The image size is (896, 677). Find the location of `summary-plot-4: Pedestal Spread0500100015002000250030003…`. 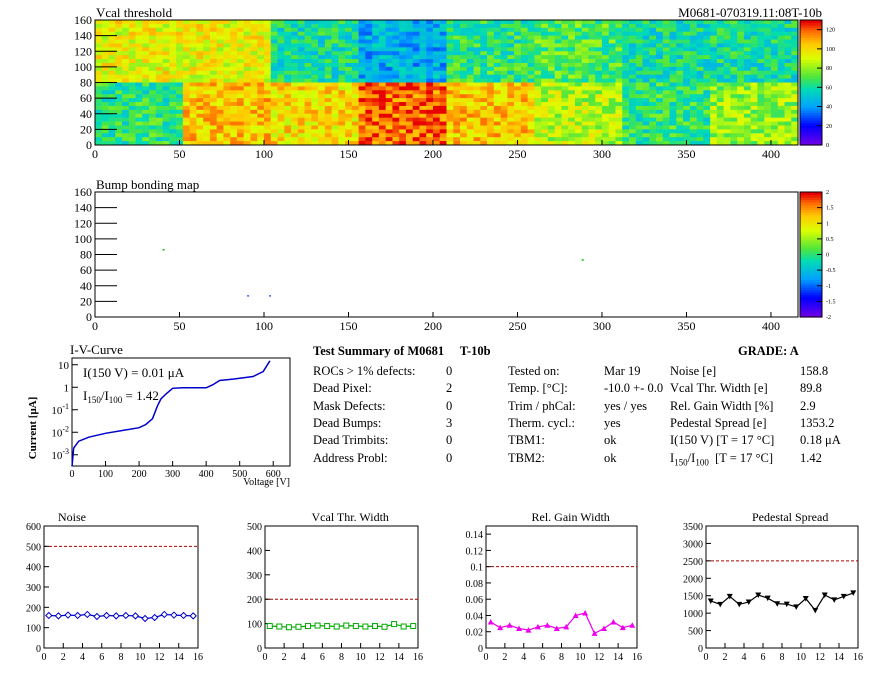

summary-plot-4: Pedestal Spread0500100015002000250030003… is located at coordinates (773, 586).